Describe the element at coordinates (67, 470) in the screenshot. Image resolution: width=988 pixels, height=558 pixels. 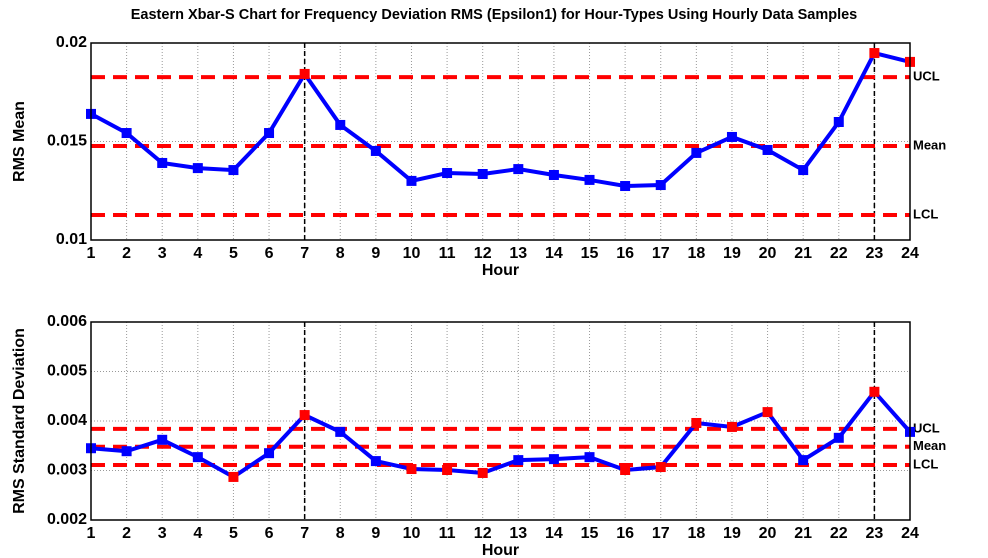
I see `y-tick-label: 0.003` at that location.